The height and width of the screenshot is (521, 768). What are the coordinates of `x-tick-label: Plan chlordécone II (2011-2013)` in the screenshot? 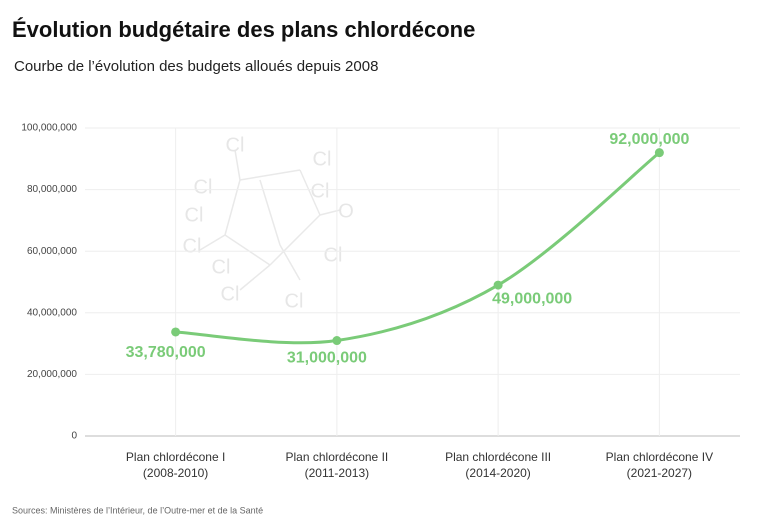 It's located at (337, 465).